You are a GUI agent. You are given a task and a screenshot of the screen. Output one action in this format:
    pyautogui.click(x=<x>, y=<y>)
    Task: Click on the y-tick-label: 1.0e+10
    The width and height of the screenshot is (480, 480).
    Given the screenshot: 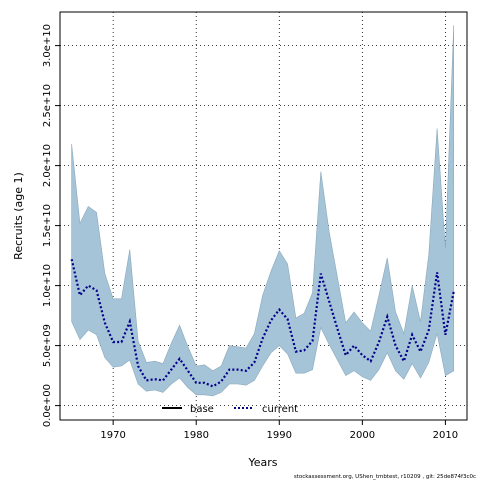 What is the action you would take?
    pyautogui.click(x=47, y=285)
    